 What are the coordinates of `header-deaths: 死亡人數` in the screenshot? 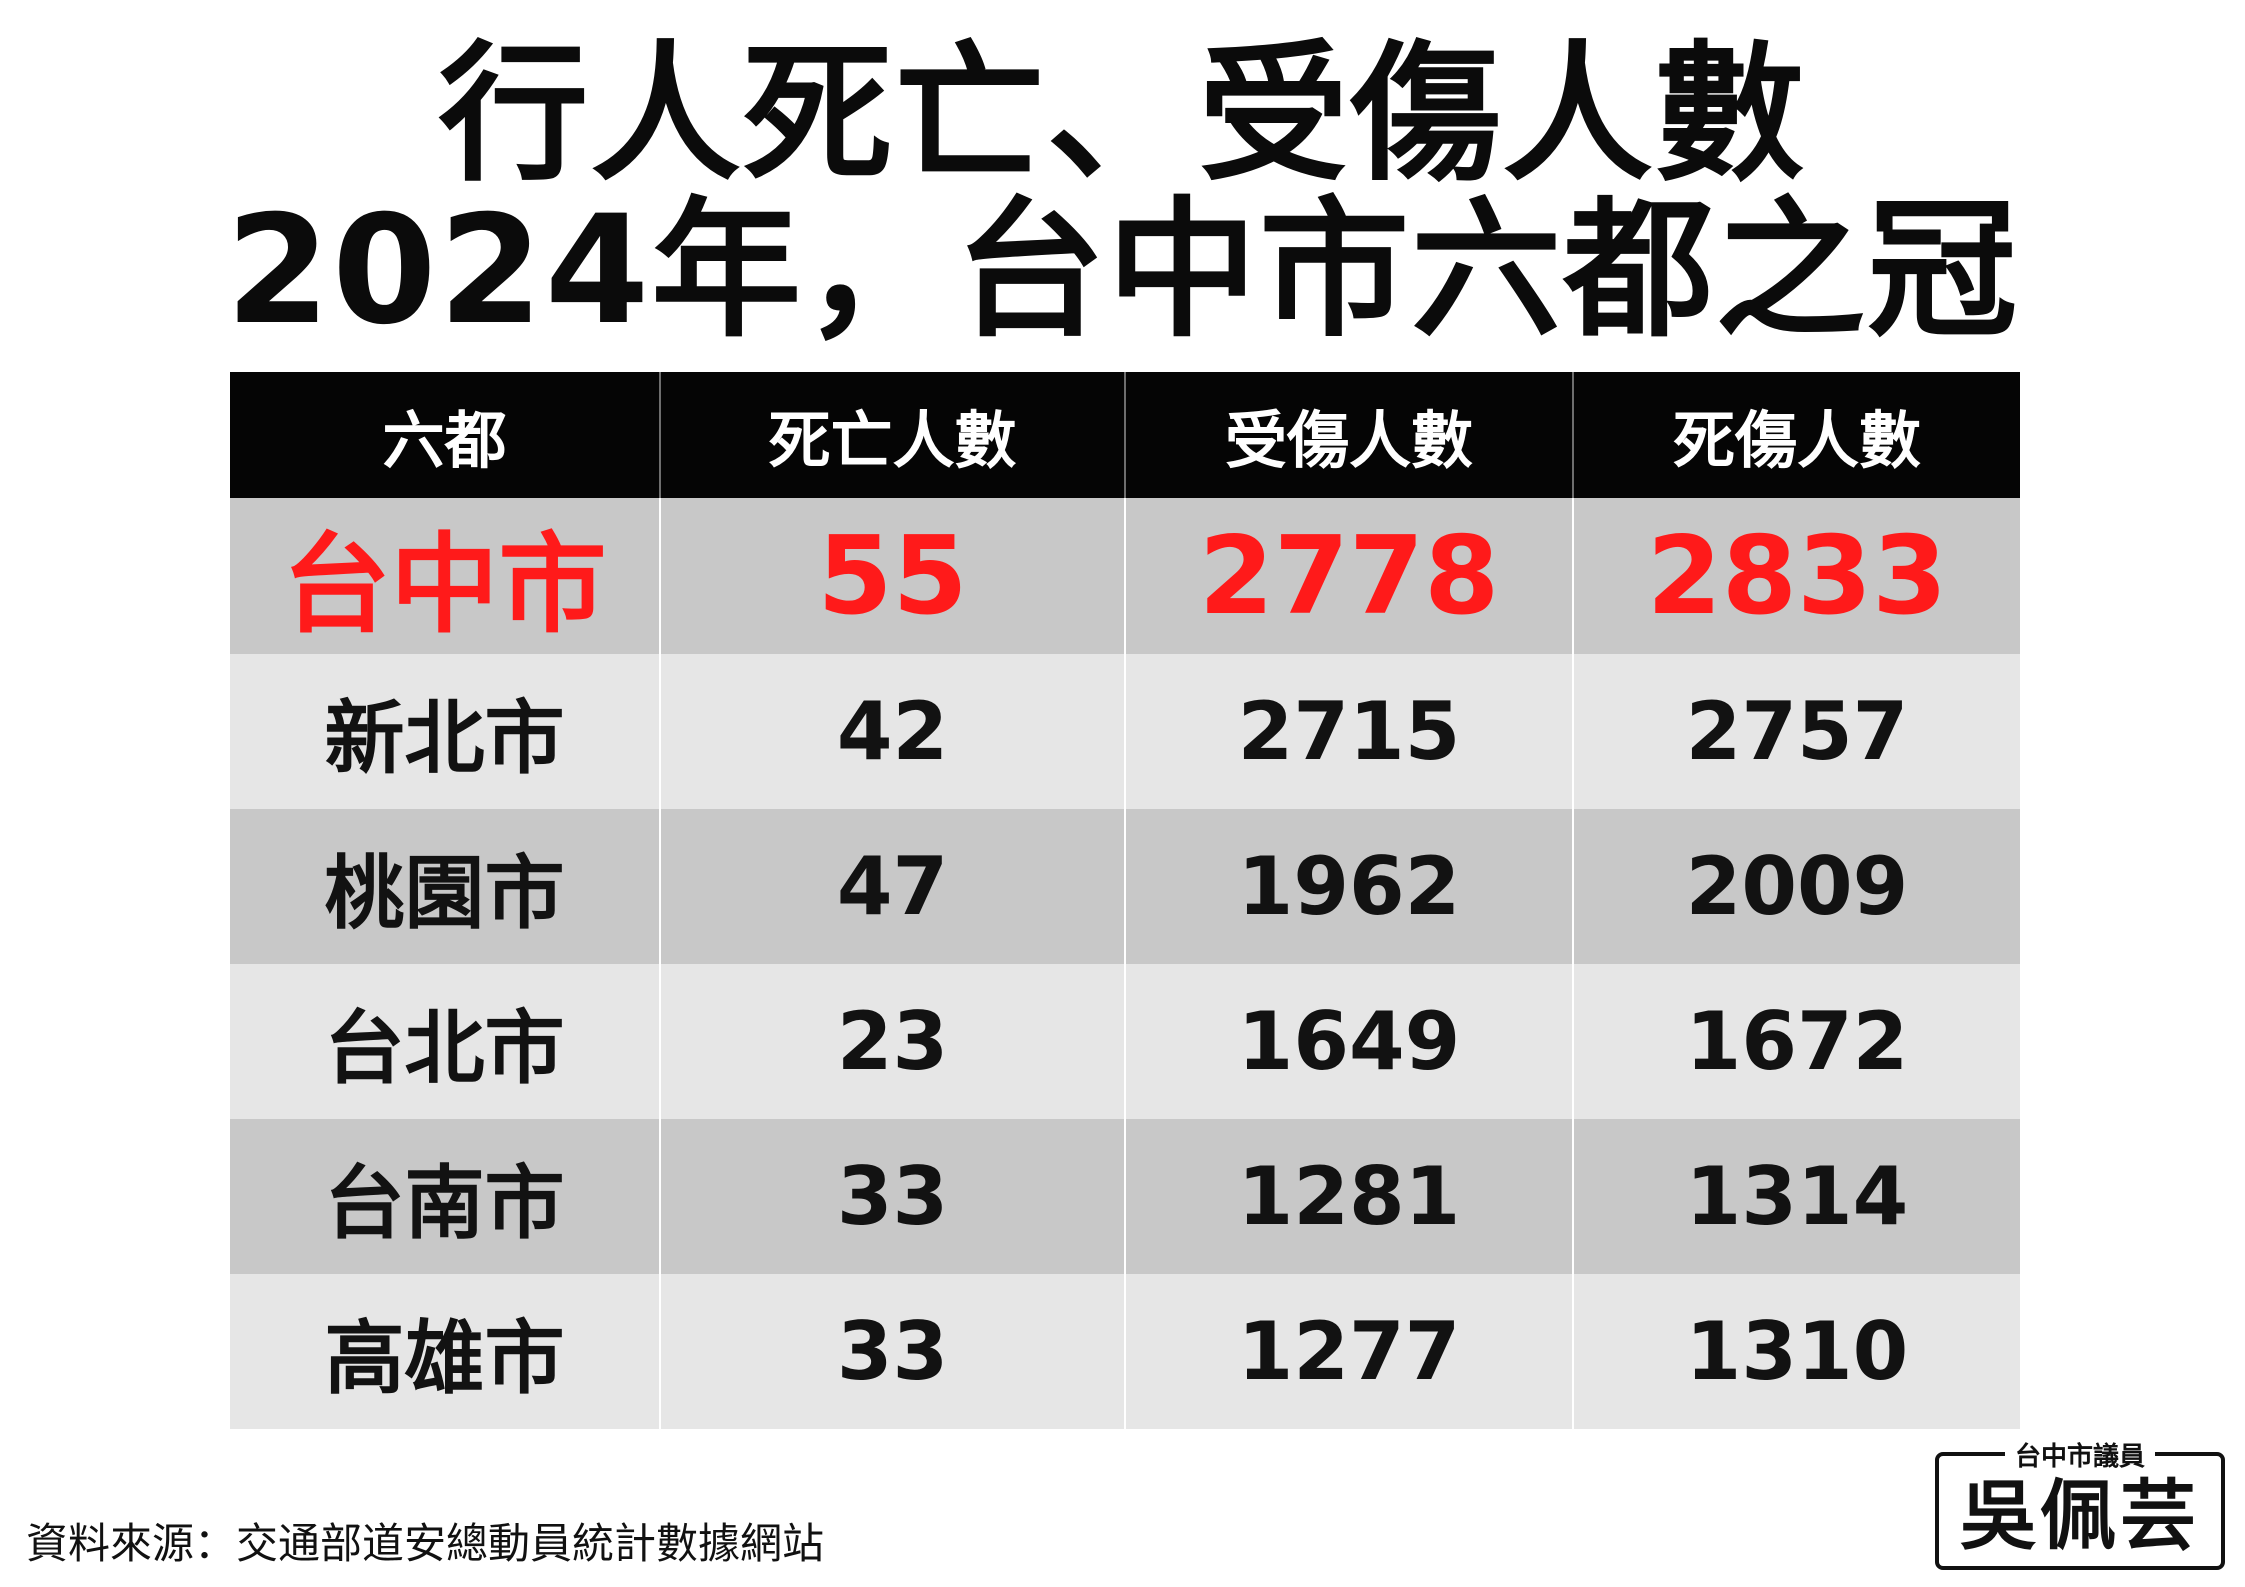 It's located at (892, 435).